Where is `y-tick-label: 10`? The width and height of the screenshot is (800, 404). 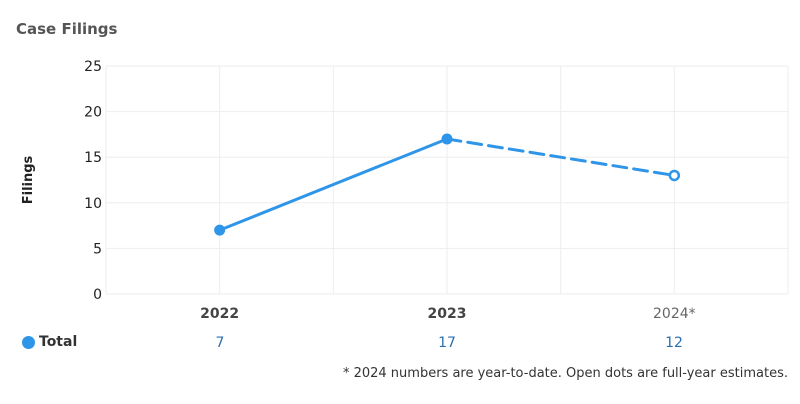
y-tick-label: 10 is located at coordinates (93, 204).